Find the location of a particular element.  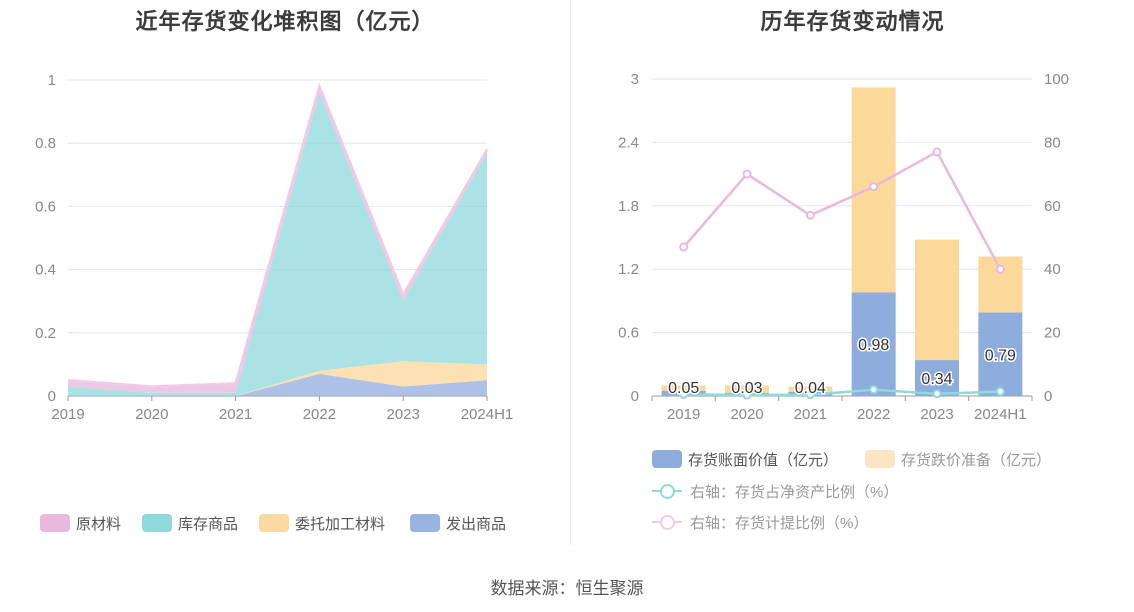

bar-value-label: 0.03 is located at coordinates (746, 388).